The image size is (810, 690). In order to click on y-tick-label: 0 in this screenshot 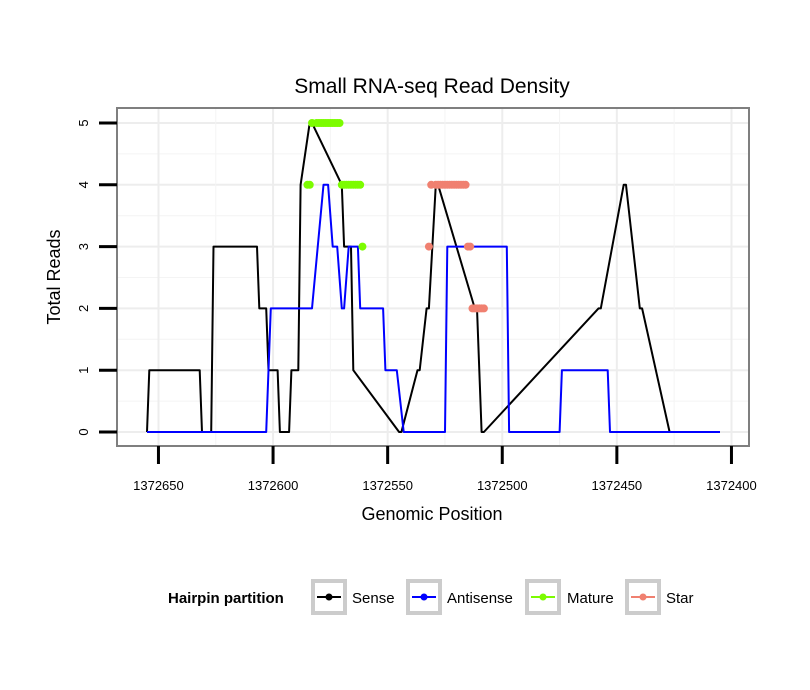, I will do `click(83, 431)`.